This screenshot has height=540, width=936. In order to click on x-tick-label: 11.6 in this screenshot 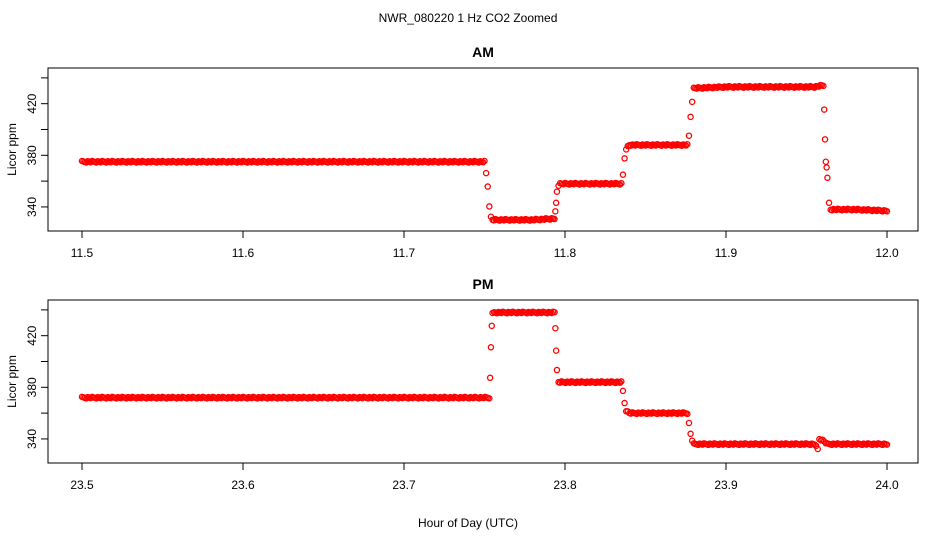, I will do `click(243, 253)`.